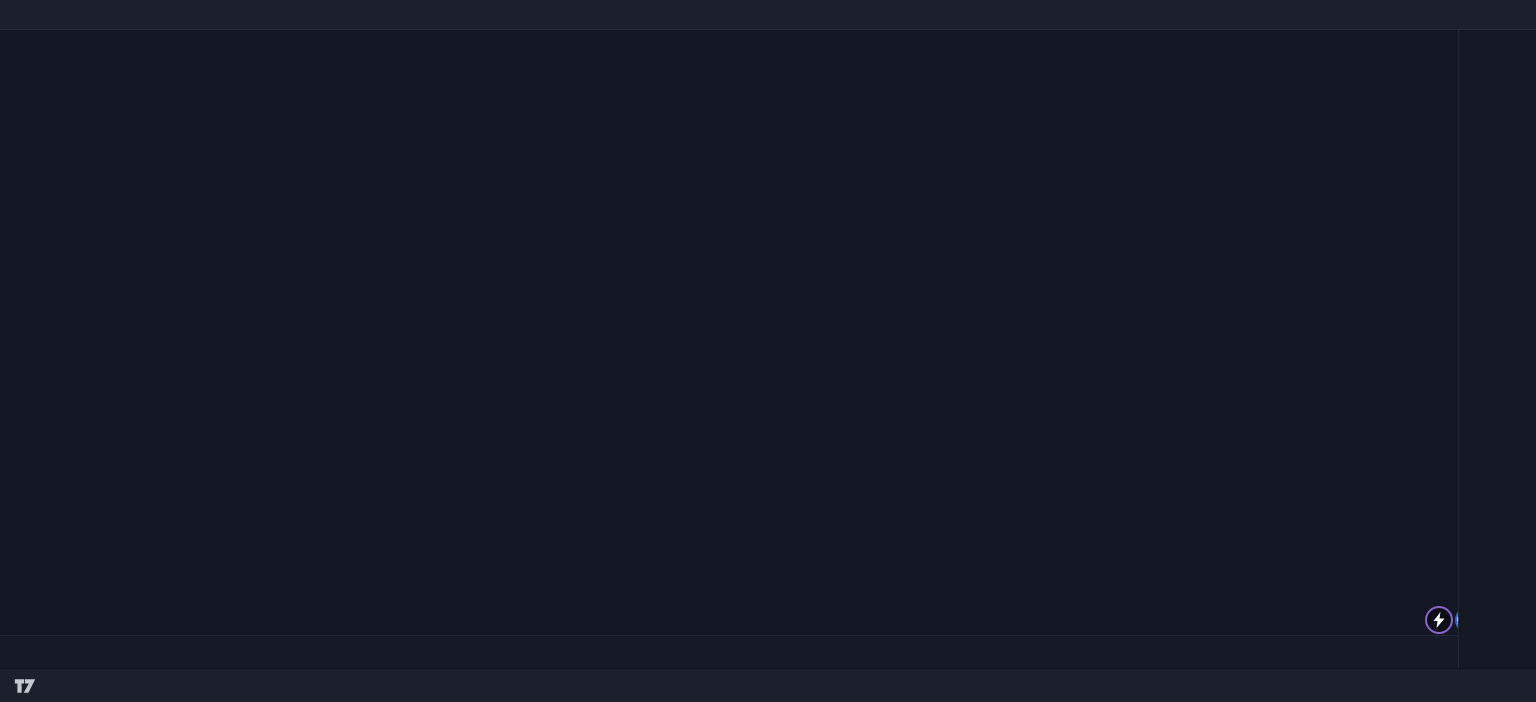 Image resolution: width=1536 pixels, height=702 pixels. I want to click on lightning-icon, so click(1439, 620).